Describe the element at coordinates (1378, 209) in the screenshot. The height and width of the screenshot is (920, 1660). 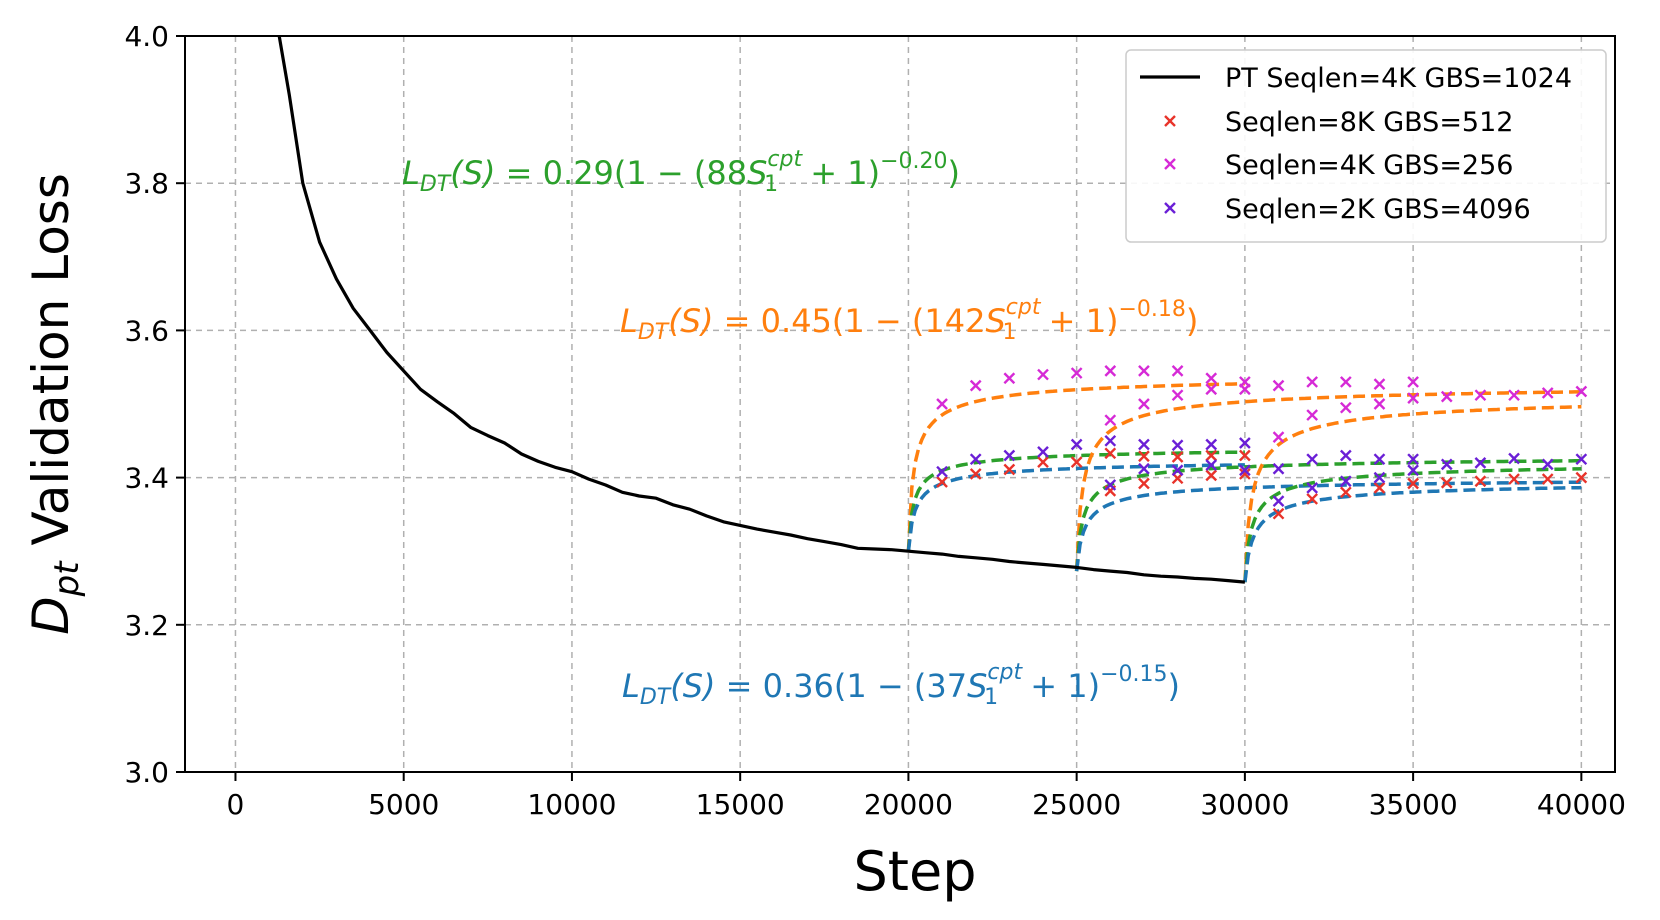
I see `legend-label-2k: Seqlen=2K GBS=4096` at that location.